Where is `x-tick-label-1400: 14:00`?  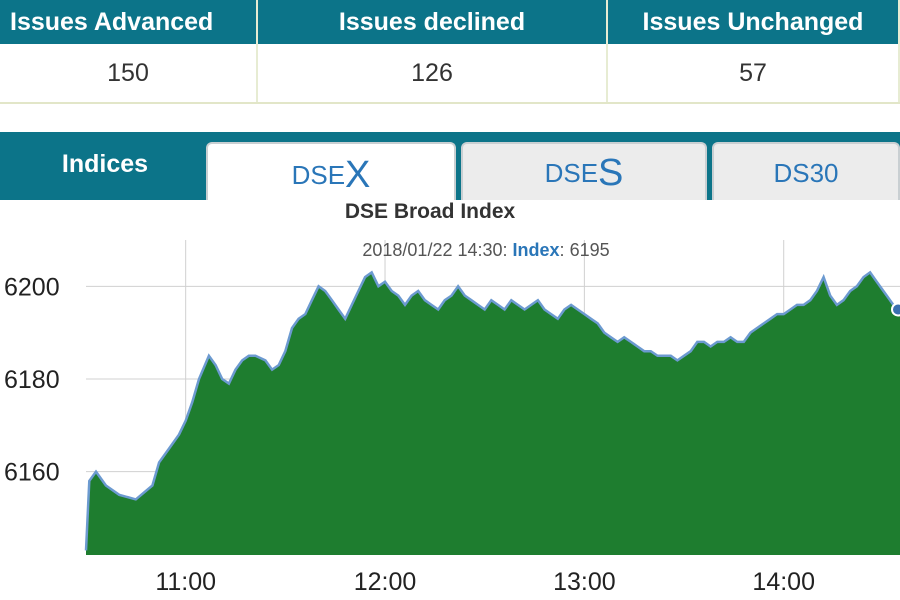 x-tick-label-1400: 14:00 is located at coordinates (783, 582).